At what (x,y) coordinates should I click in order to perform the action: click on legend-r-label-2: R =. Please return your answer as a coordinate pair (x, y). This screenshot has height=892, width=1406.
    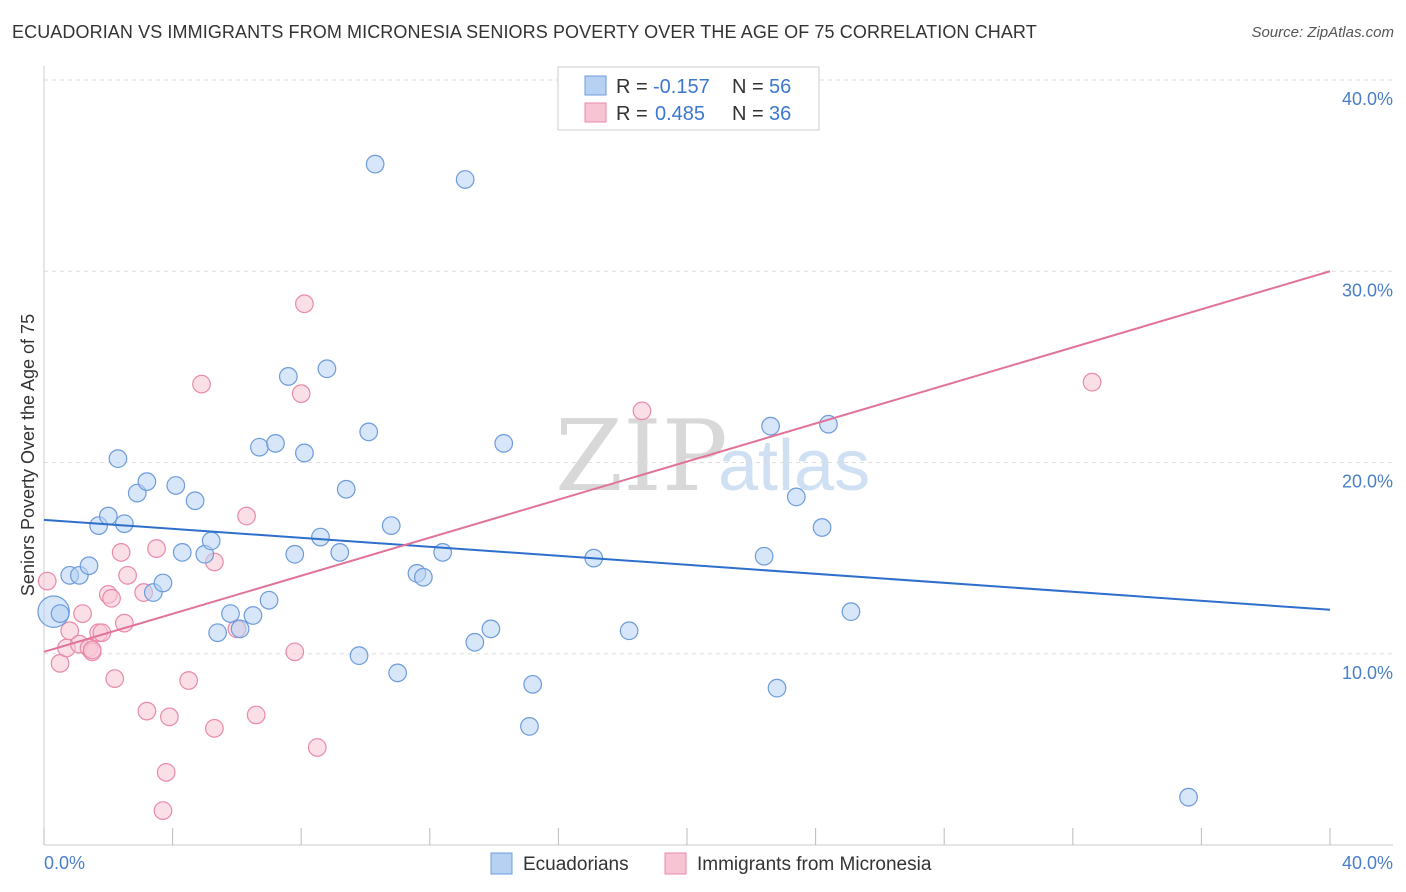
    Looking at the image, I should click on (632, 114).